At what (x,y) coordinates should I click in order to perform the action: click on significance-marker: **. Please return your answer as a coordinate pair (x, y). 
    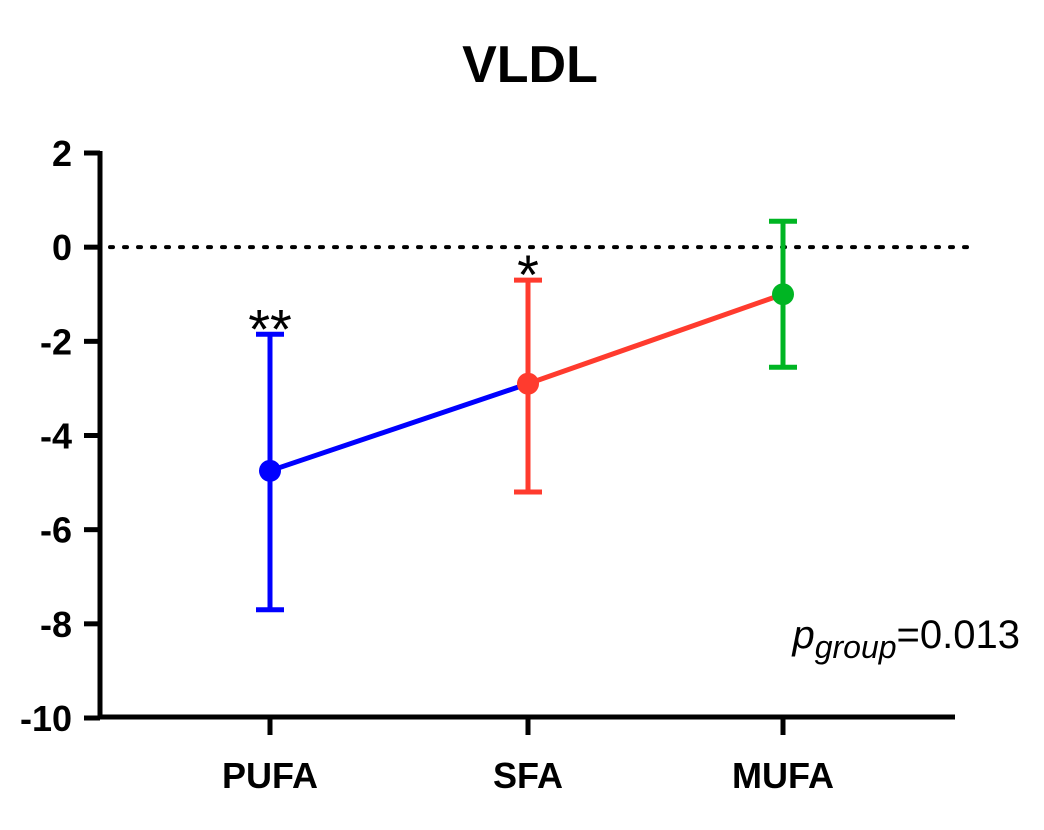
    Looking at the image, I should click on (270, 328).